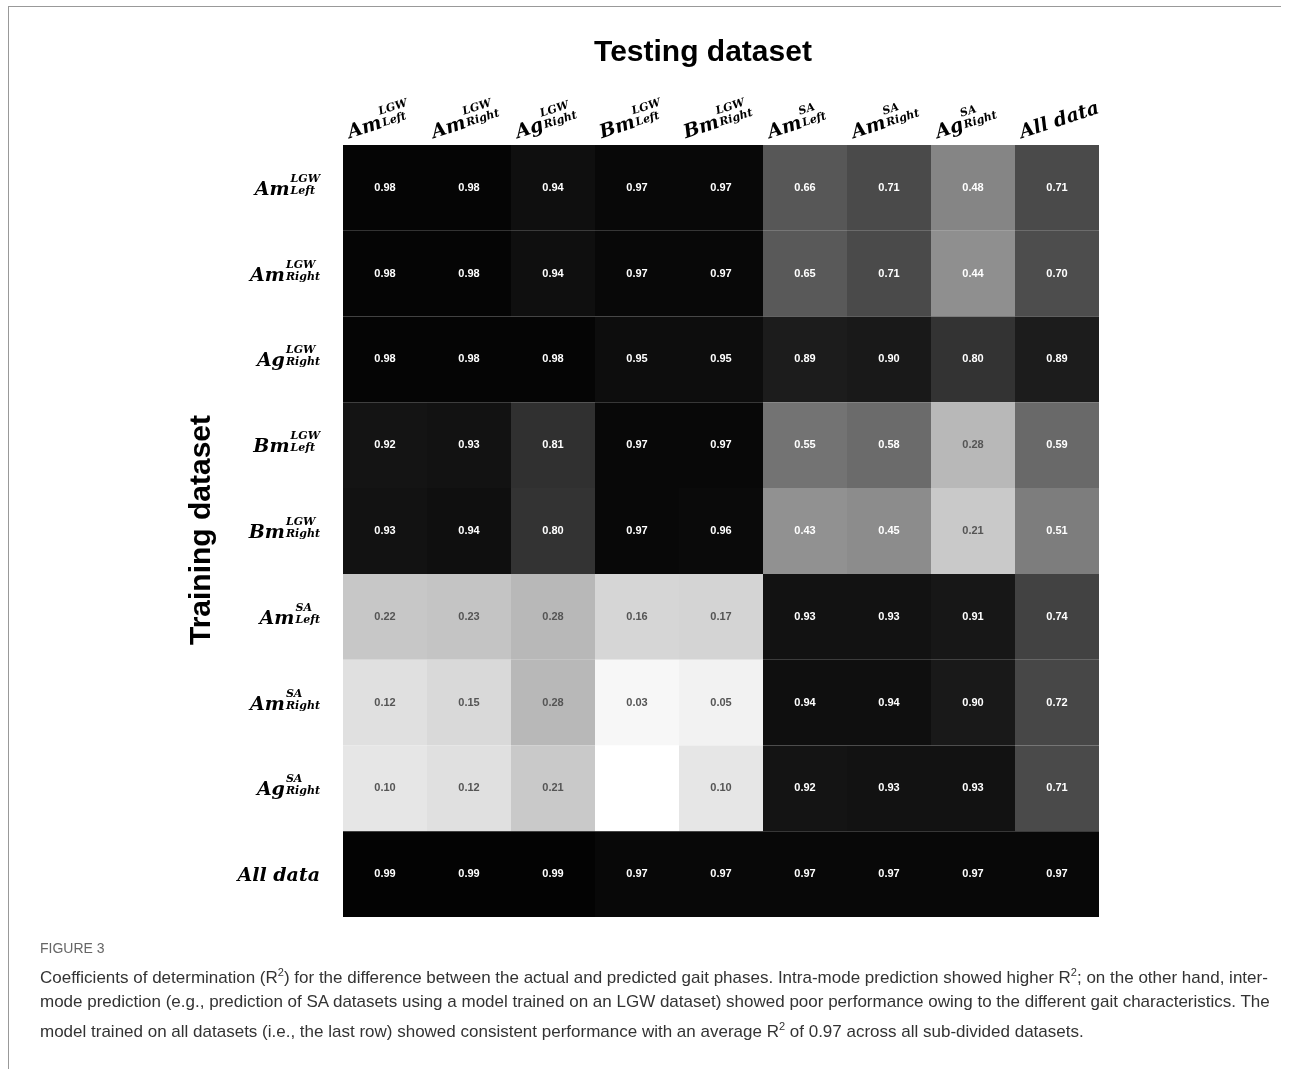  I want to click on data-label: 0.45, so click(889, 530).